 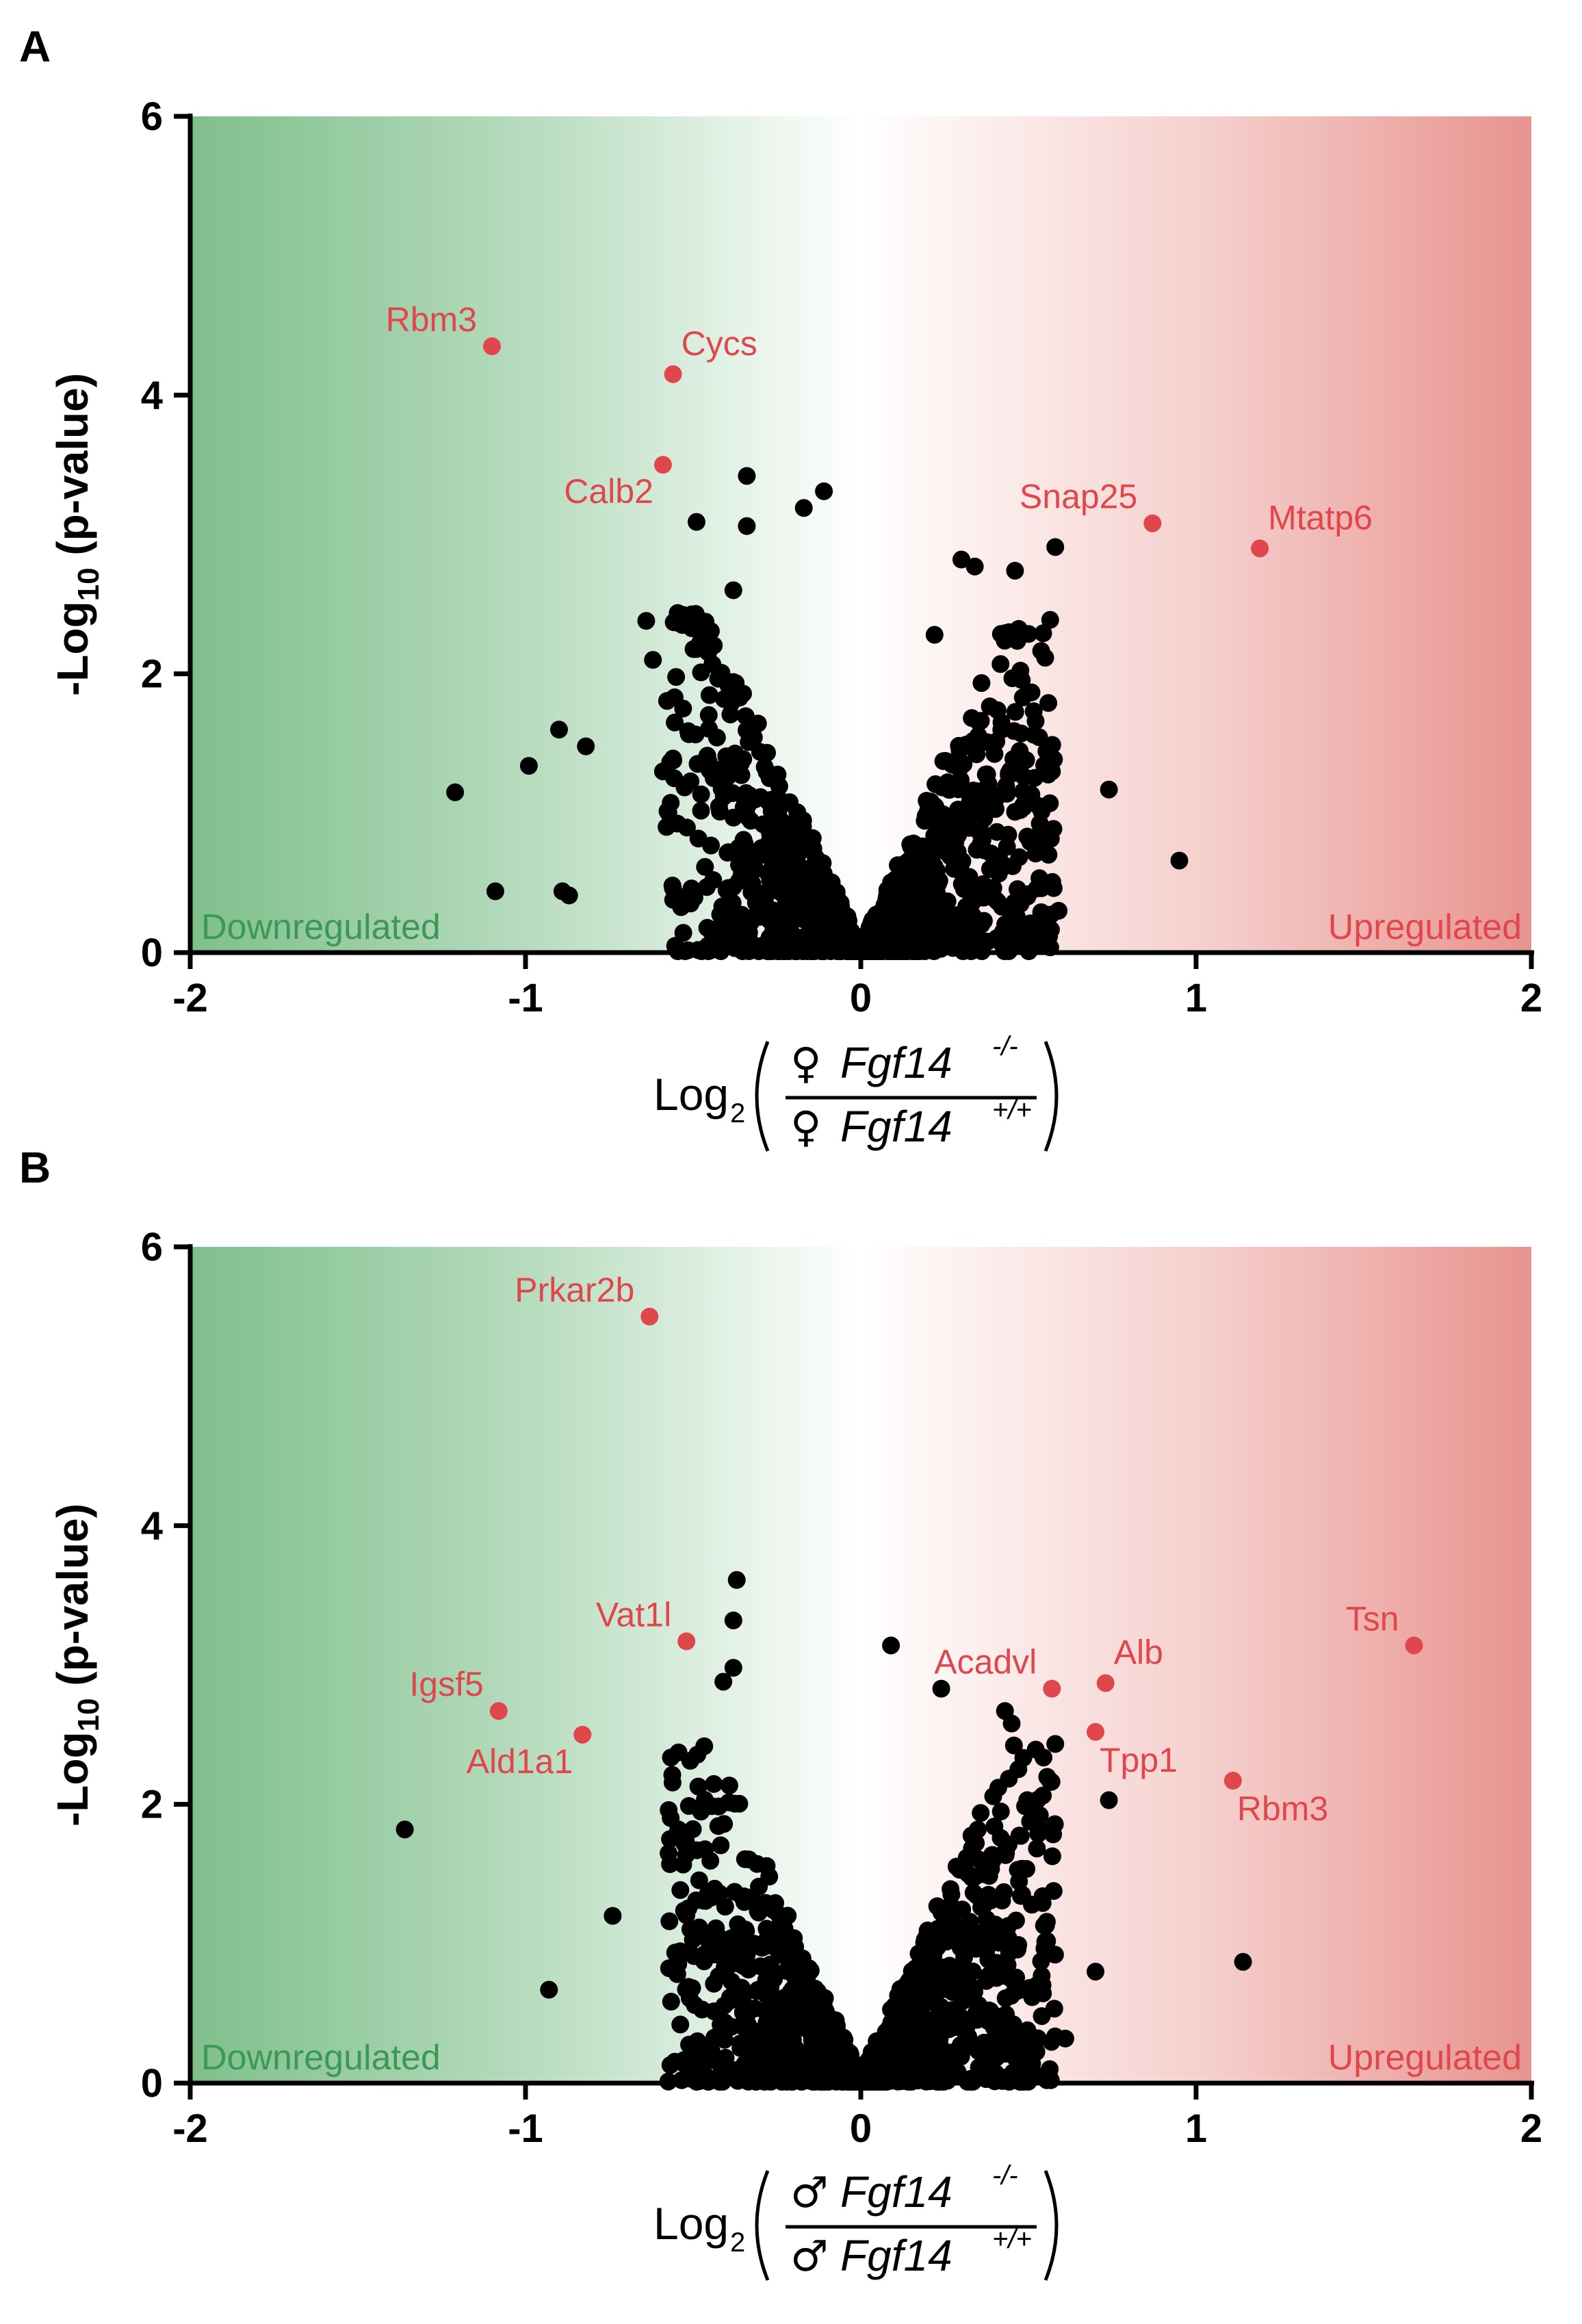 I want to click on panel-a-point-calb2, so click(x=662, y=465).